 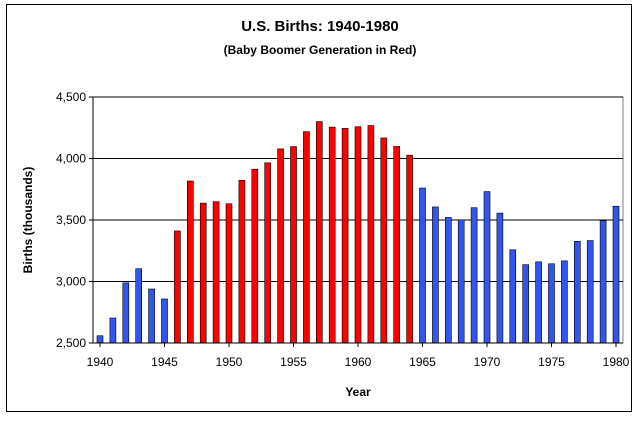 I want to click on bar-1967, so click(x=448, y=280).